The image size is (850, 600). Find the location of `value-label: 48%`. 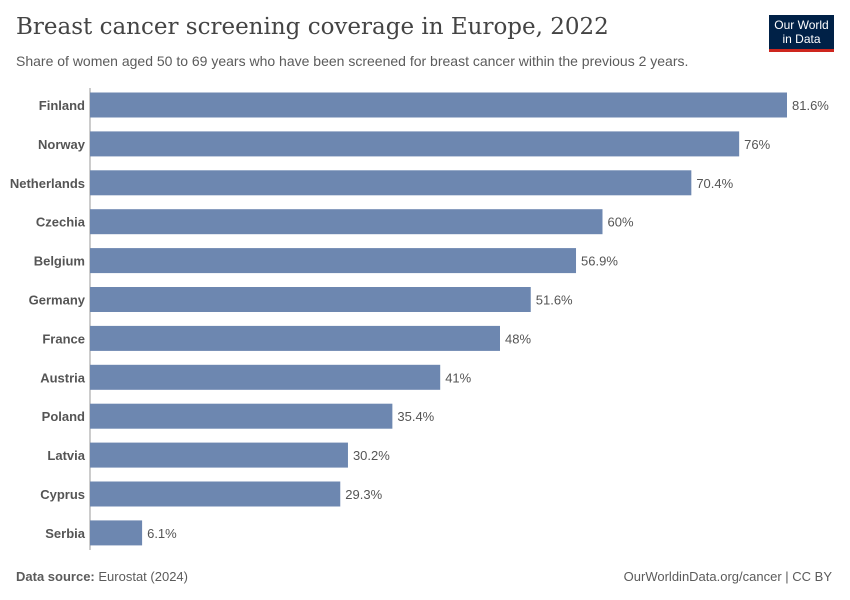

value-label: 48% is located at coordinates (518, 338).